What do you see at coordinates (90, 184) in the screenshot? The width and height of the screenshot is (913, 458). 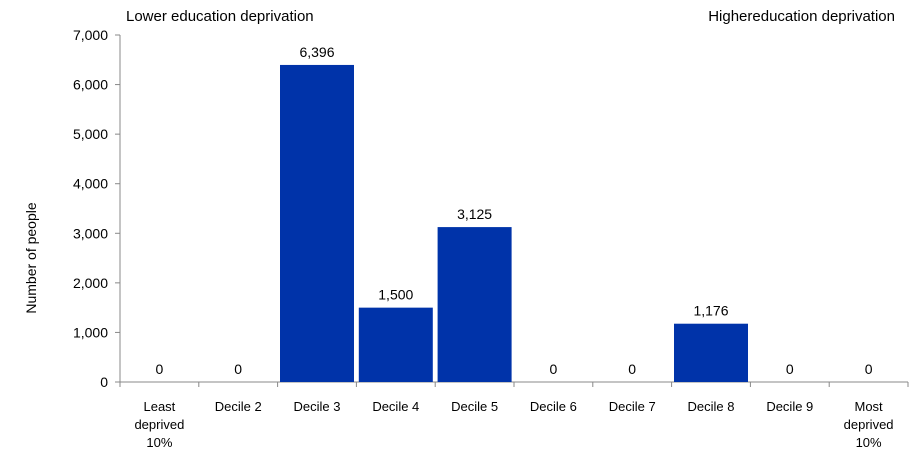 I see `y-tick-label: 4,000` at bounding box center [90, 184].